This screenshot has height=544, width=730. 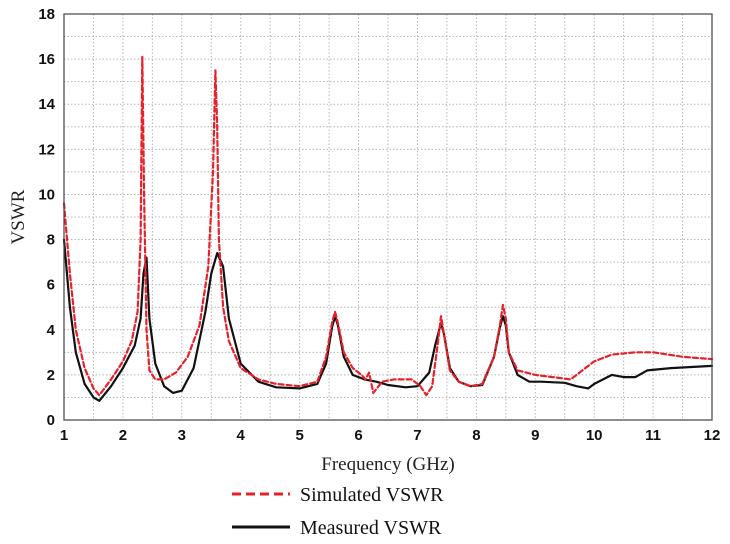 What do you see at coordinates (390, 435) in the screenshot?
I see `x-tick-labels: 1 2 3 4 5 6 7 8 9 10 11 12` at bounding box center [390, 435].